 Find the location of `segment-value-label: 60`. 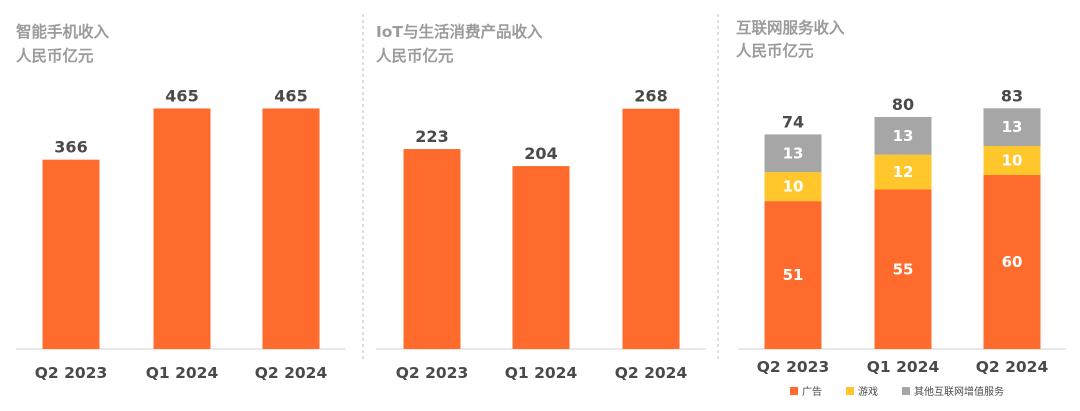

segment-value-label: 60 is located at coordinates (1012, 262).